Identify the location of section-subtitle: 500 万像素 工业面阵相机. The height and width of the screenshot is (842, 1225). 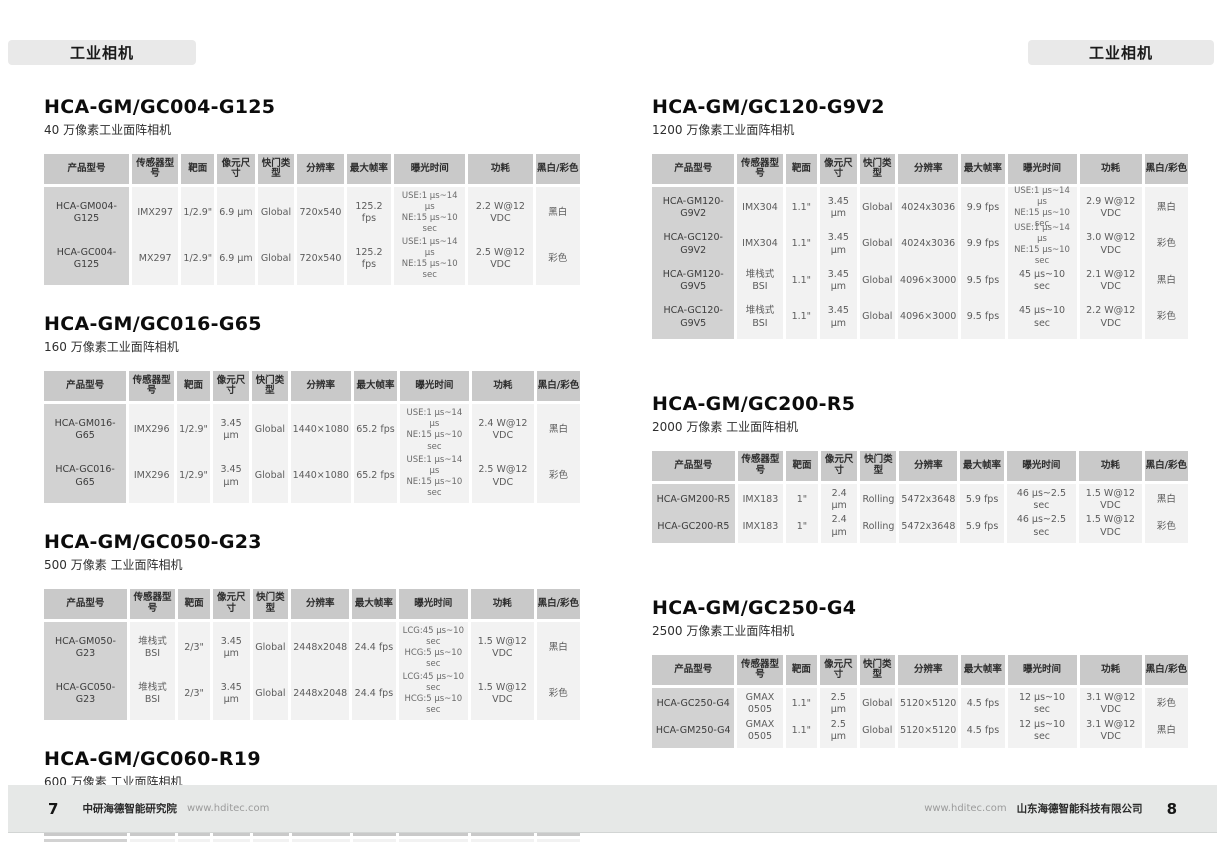
(113, 564).